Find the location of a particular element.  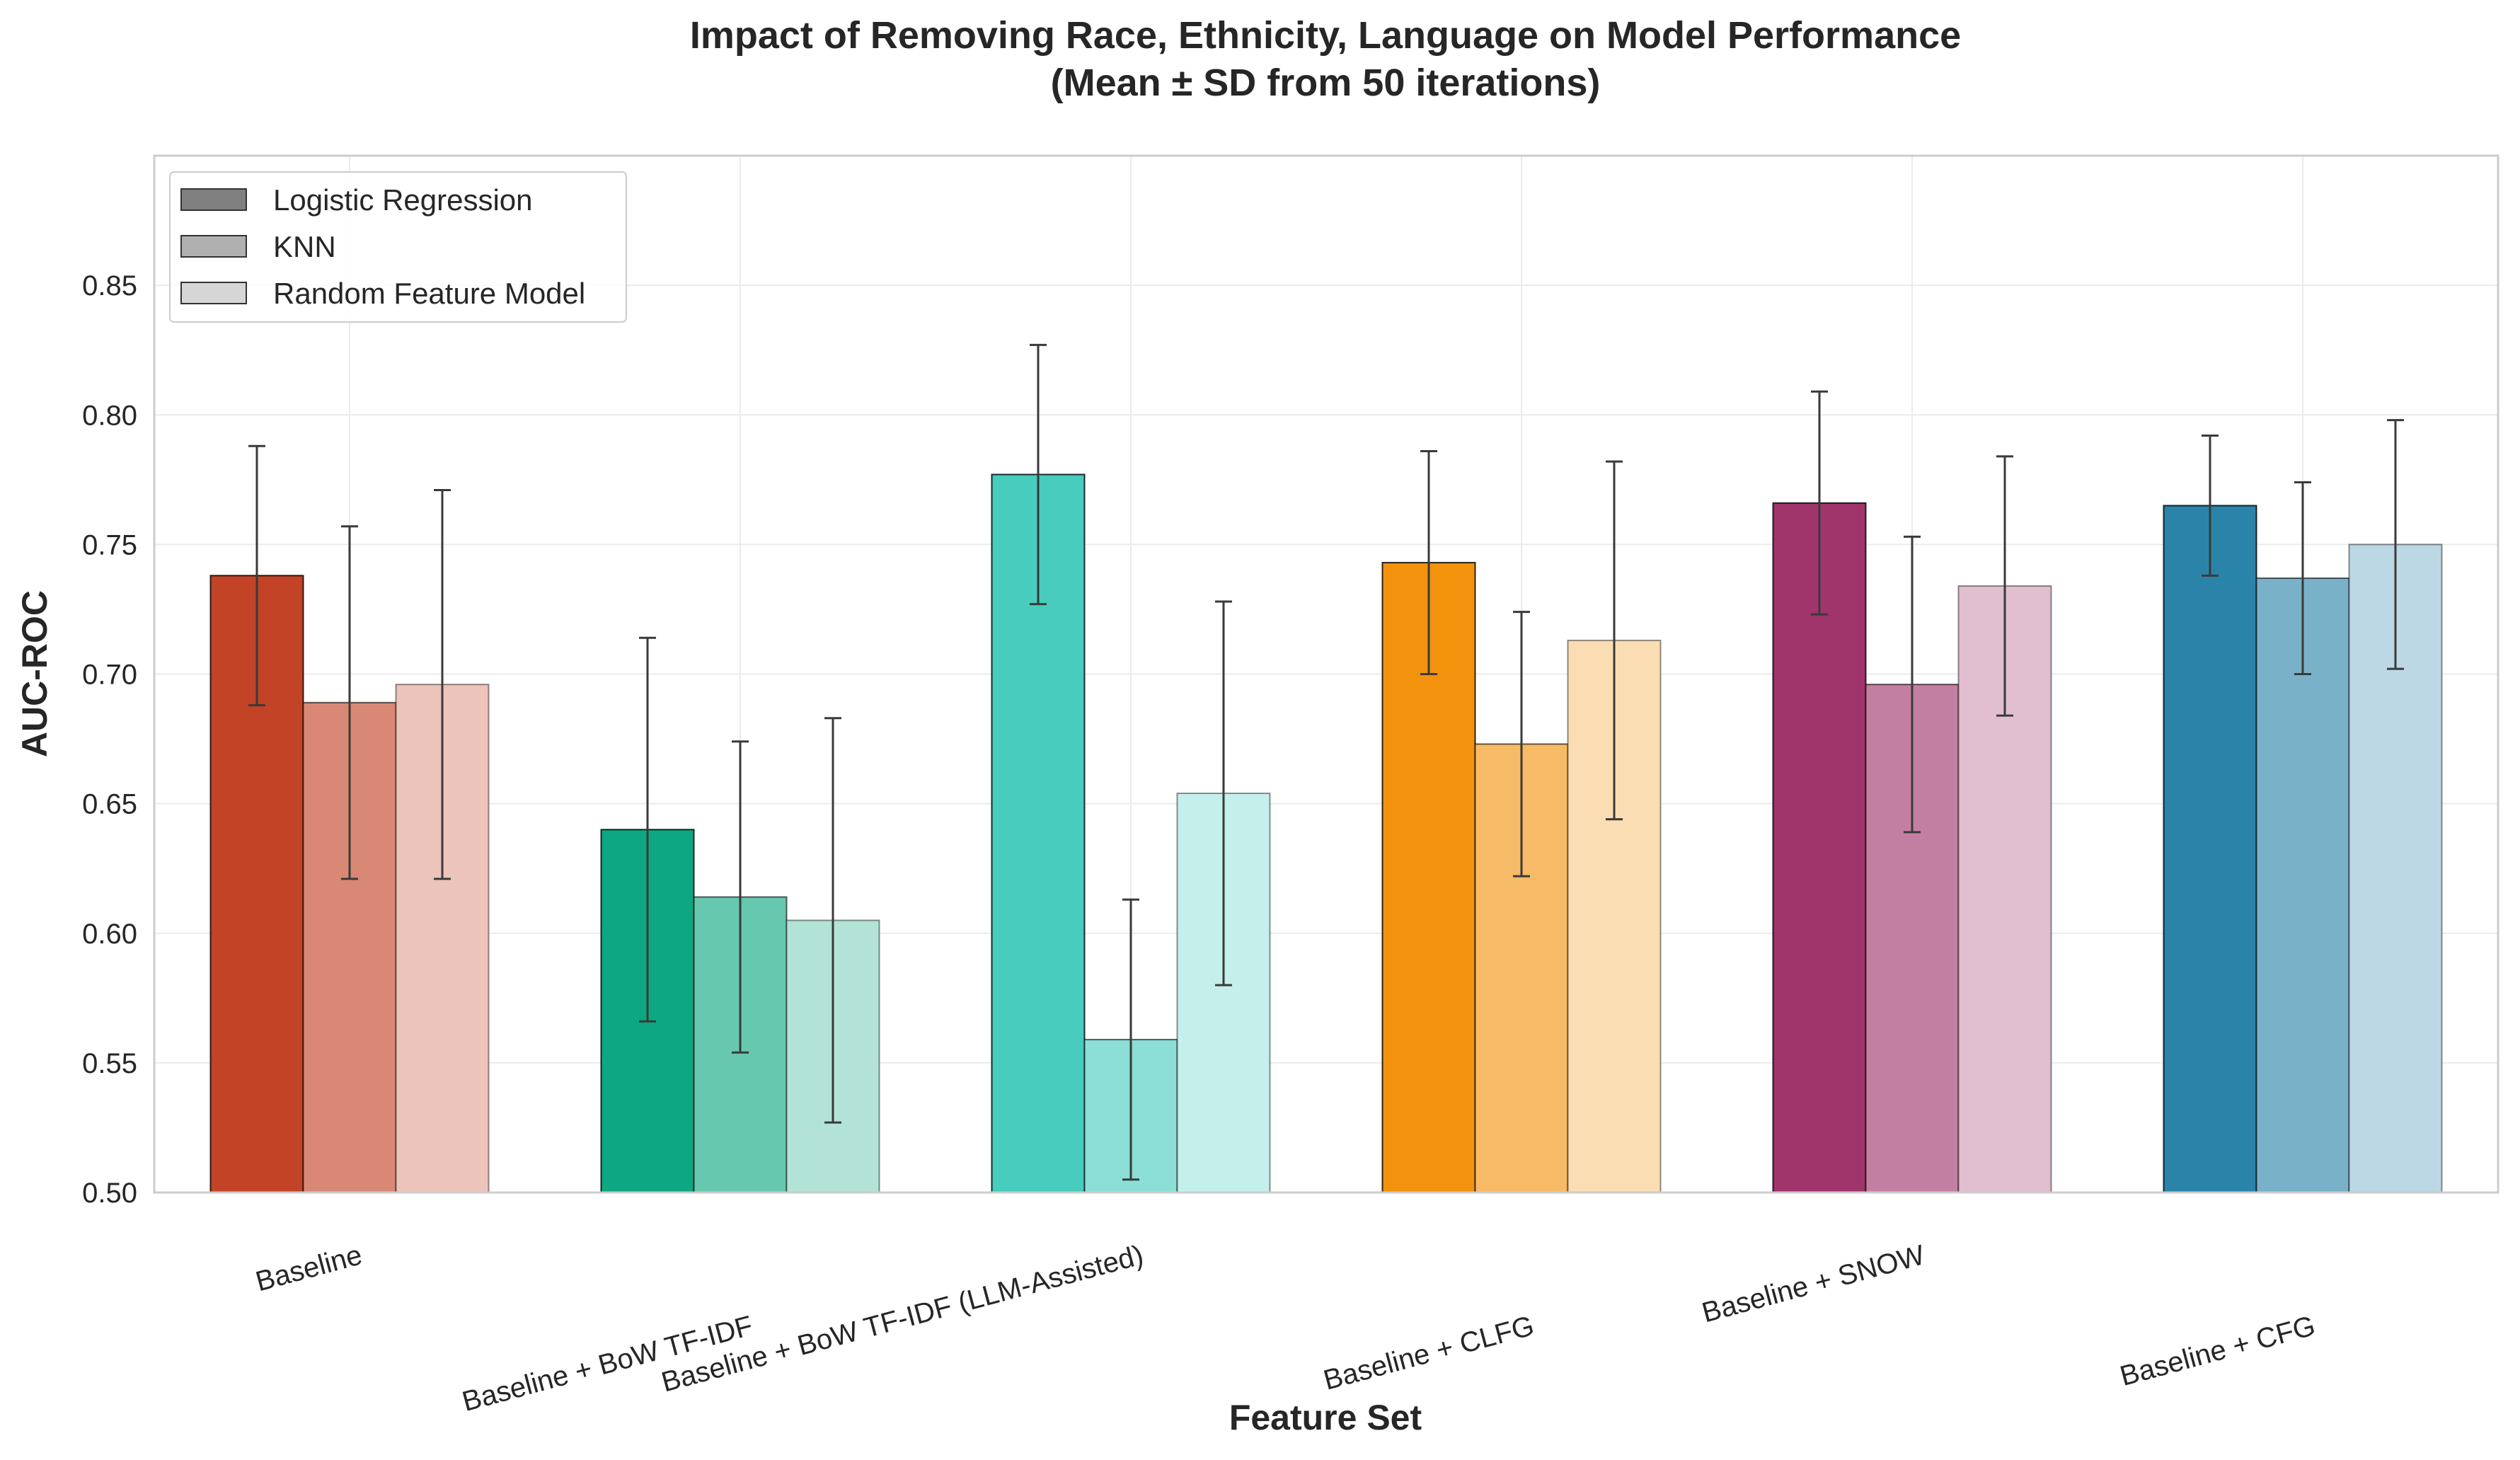

x-axis-title: Feature Set is located at coordinates (1325, 1417).